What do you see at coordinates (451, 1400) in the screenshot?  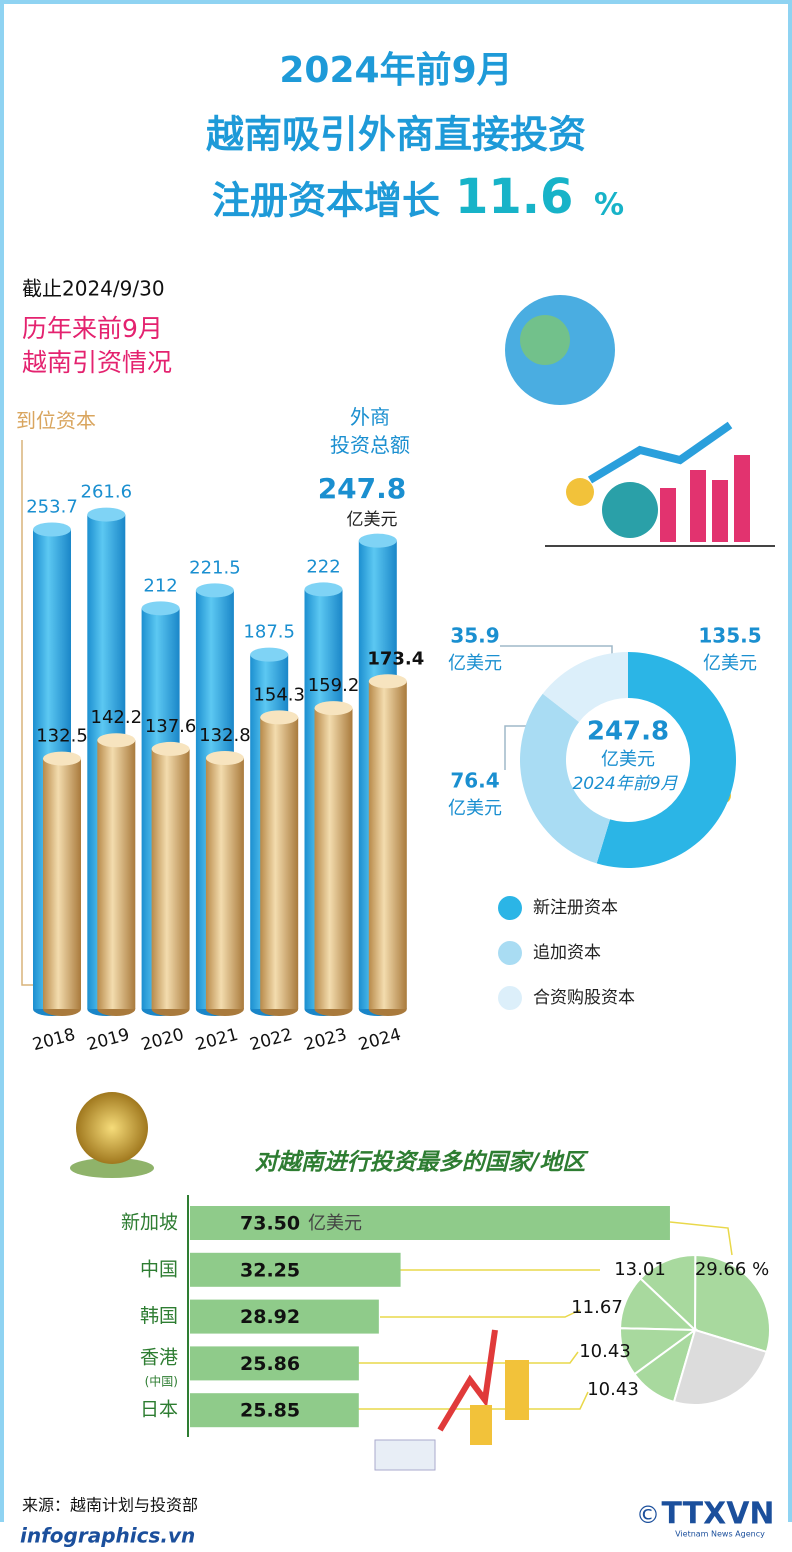 I see `growth-illustration` at bounding box center [451, 1400].